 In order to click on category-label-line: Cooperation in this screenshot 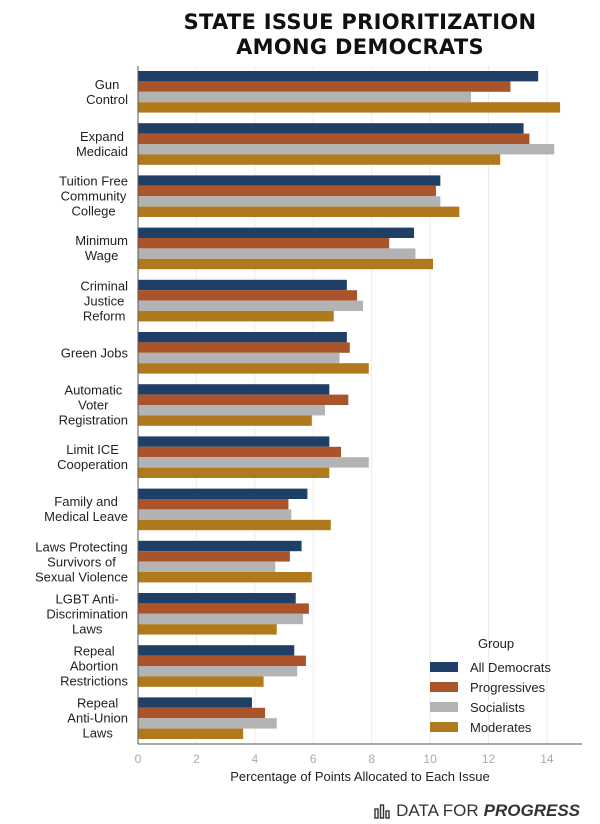, I will do `click(92, 465)`.